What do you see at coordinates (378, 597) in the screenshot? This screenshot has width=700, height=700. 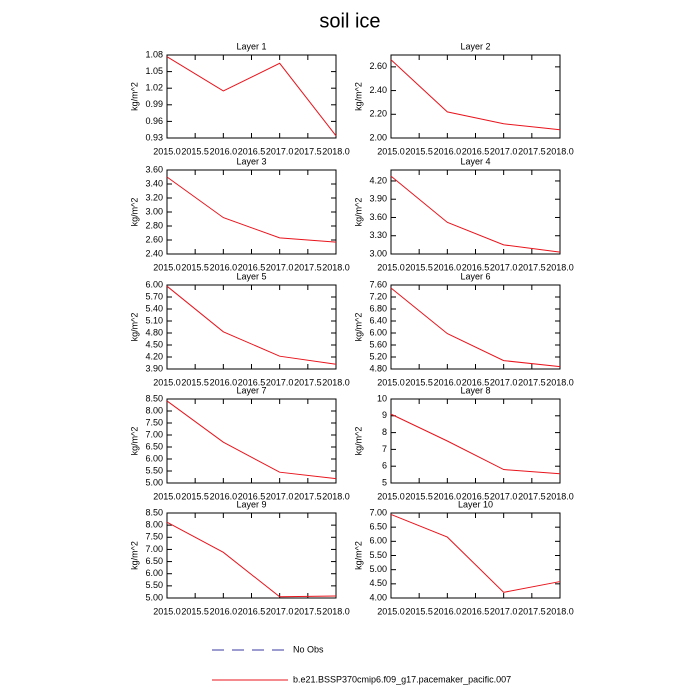 I see `y-tick-label: 4.00` at bounding box center [378, 597].